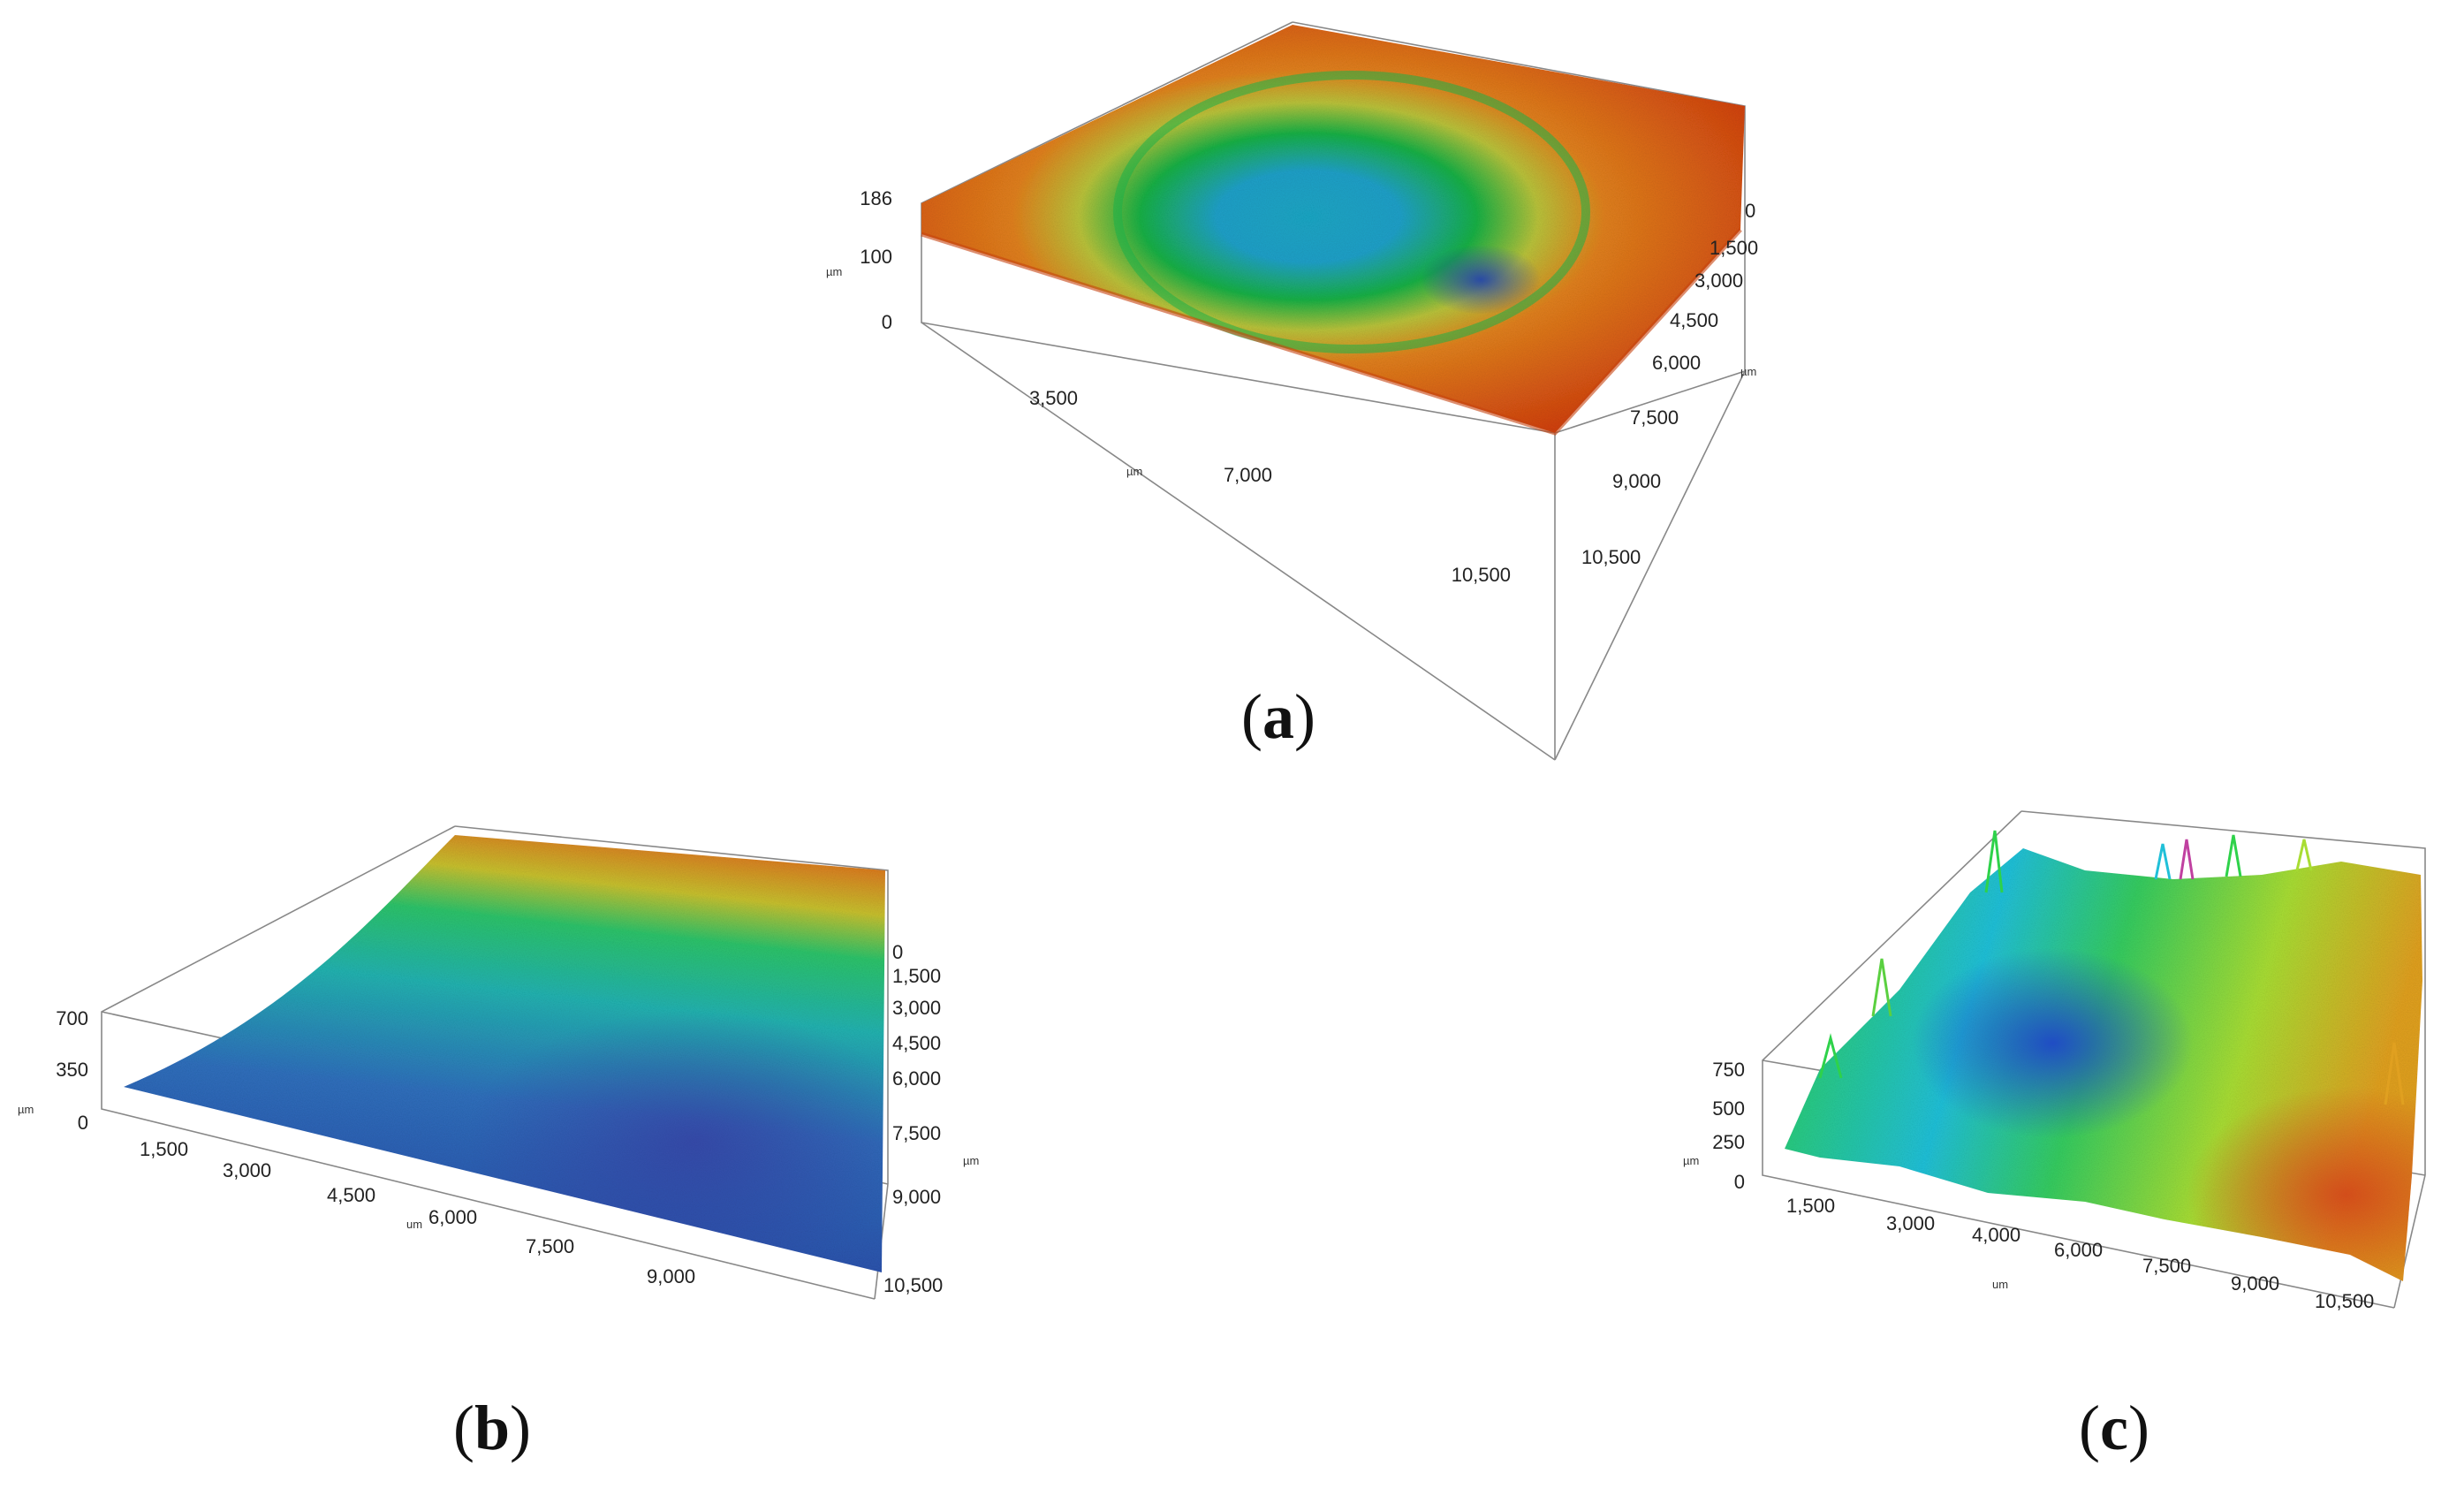 The height and width of the screenshot is (1496, 2464). Describe the element at coordinates (2255, 1283) in the screenshot. I see `panel-c-x-tick: 9,000` at that location.